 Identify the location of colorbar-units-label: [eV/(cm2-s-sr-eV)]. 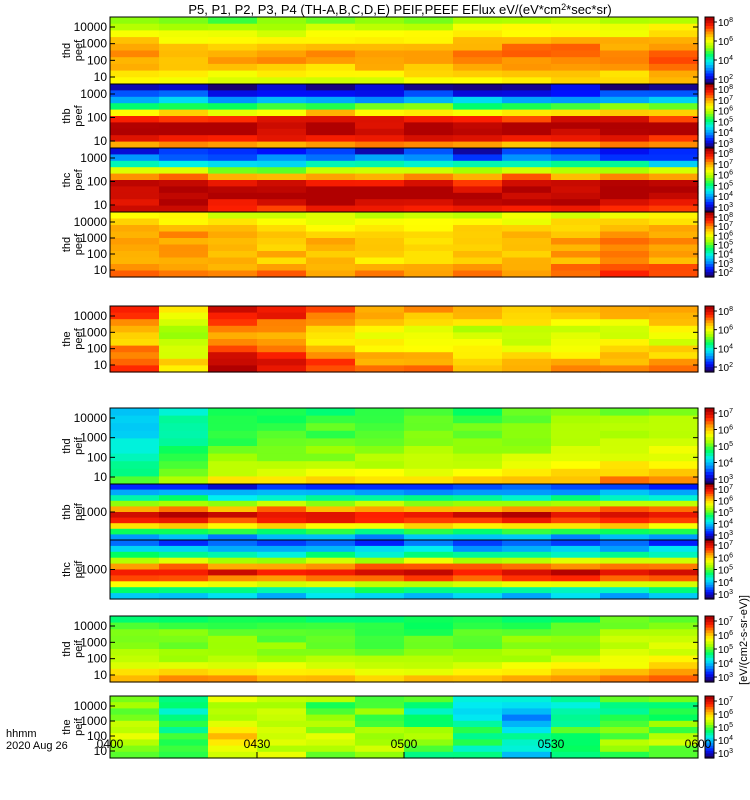
(744, 640).